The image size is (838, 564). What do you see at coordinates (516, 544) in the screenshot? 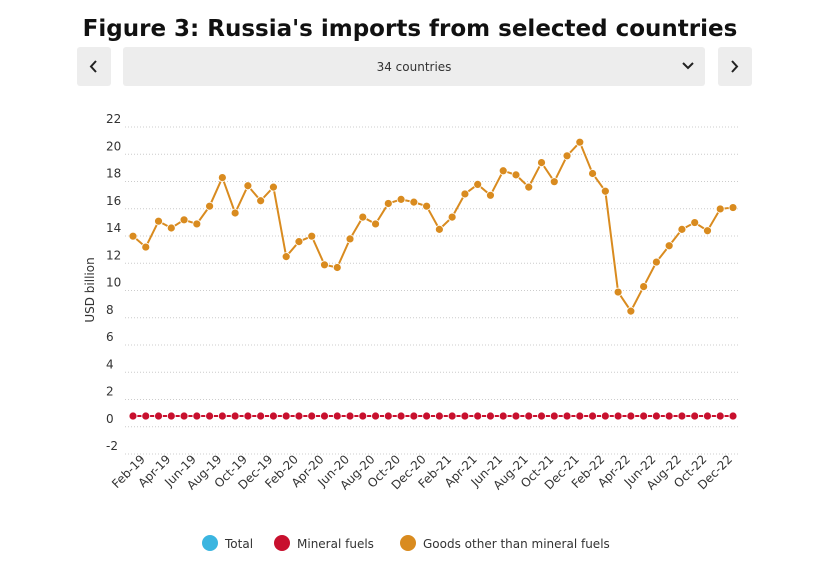
I see `legend-label: Goods other than mineral fuels` at bounding box center [516, 544].